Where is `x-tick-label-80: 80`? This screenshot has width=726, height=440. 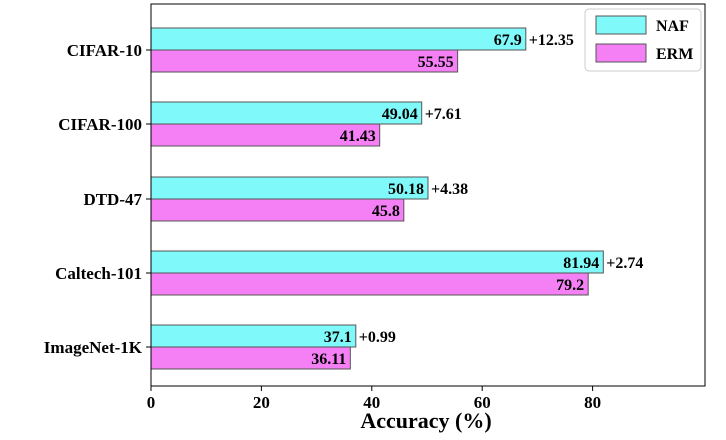 x-tick-label-80: 80 is located at coordinates (592, 402).